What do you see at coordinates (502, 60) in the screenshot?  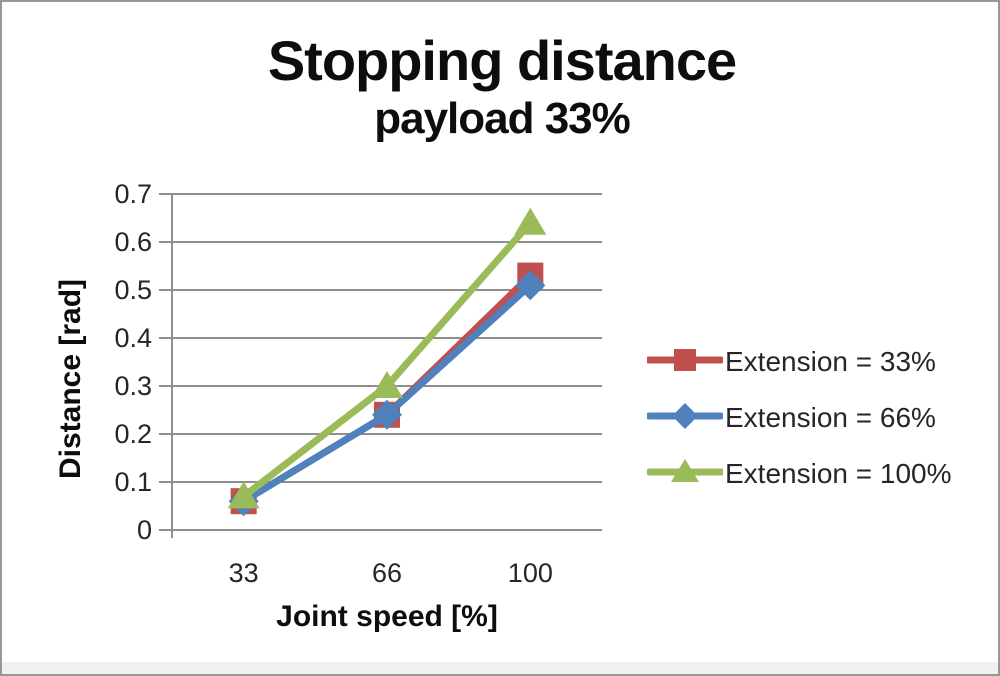 I see `chart-title: Stopping distance` at bounding box center [502, 60].